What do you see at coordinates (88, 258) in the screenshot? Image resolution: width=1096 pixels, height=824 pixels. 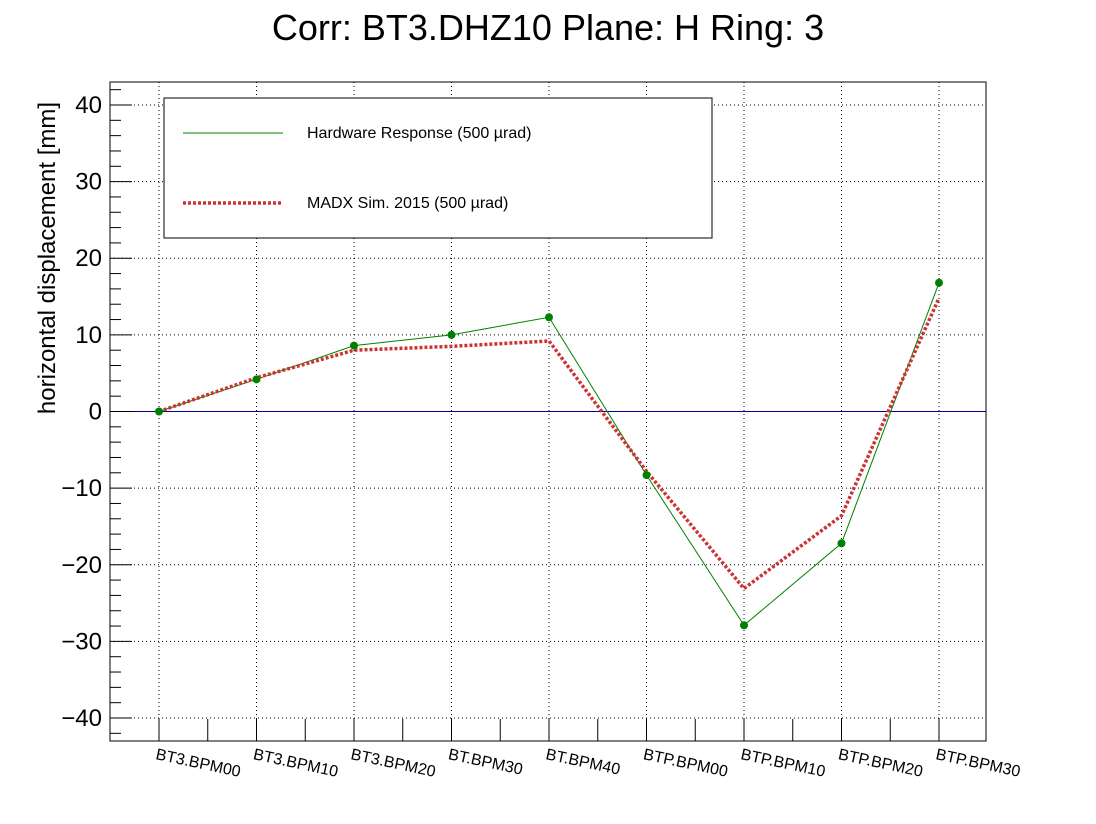 I see `y-tick-label-20: 20` at bounding box center [88, 258].